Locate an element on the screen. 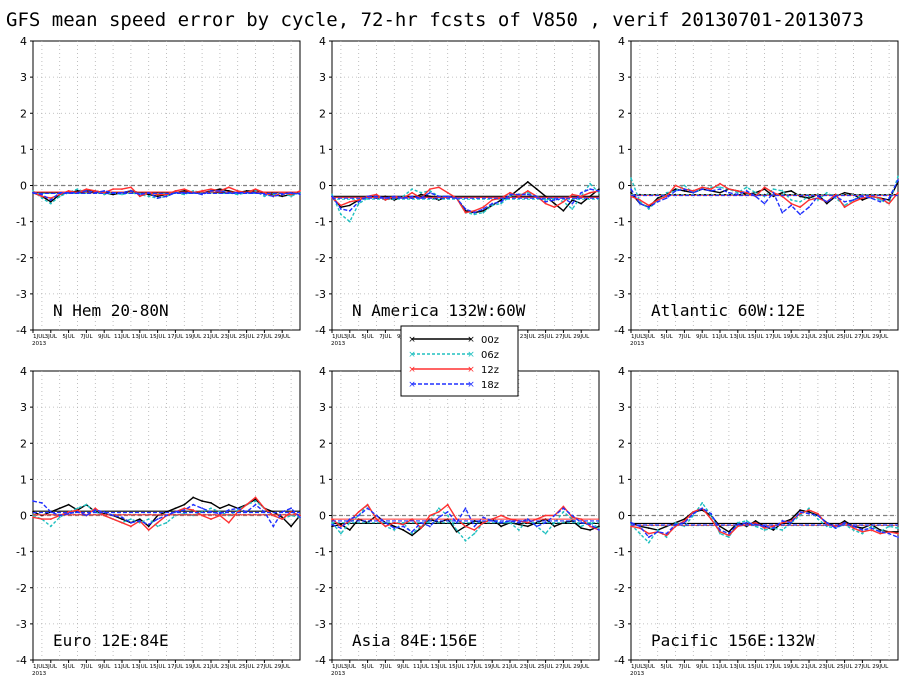 The height and width of the screenshot is (700, 900). x-tick-label: 25JUL is located at coordinates (845, 667).